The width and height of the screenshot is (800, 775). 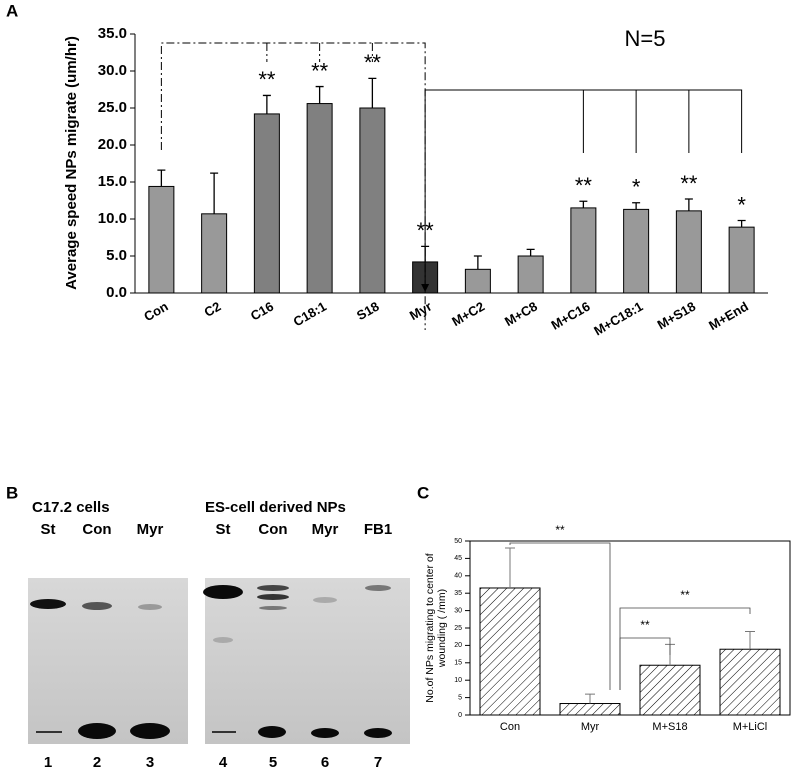 What do you see at coordinates (458, 576) in the screenshot?
I see `y-tick-label: 40` at bounding box center [458, 576].